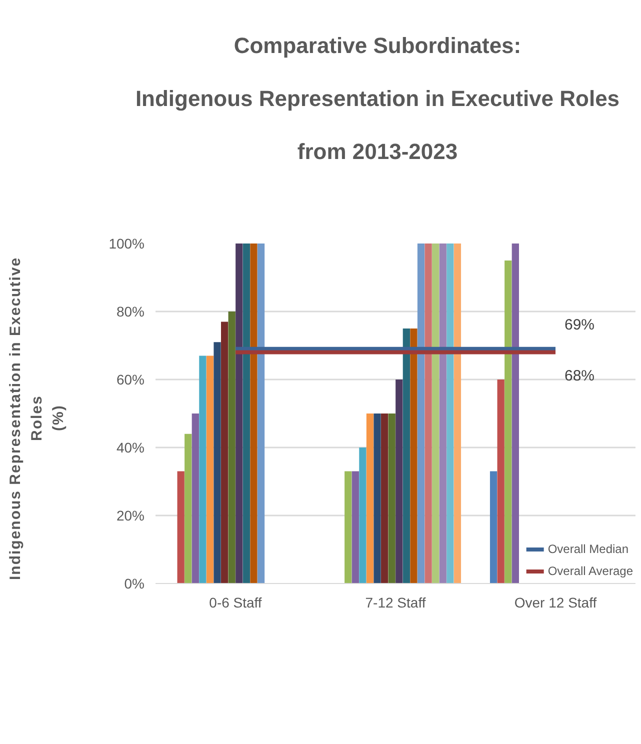  Describe the element at coordinates (590, 571) in the screenshot. I see `legend-label: Overall Average` at that location.